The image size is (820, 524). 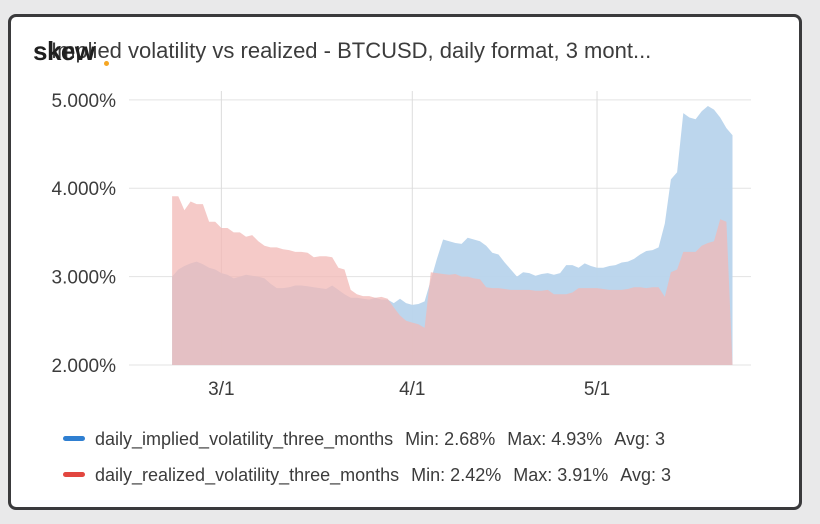 I want to click on legend-avg-implied: Avg: 3, so click(x=639, y=439).